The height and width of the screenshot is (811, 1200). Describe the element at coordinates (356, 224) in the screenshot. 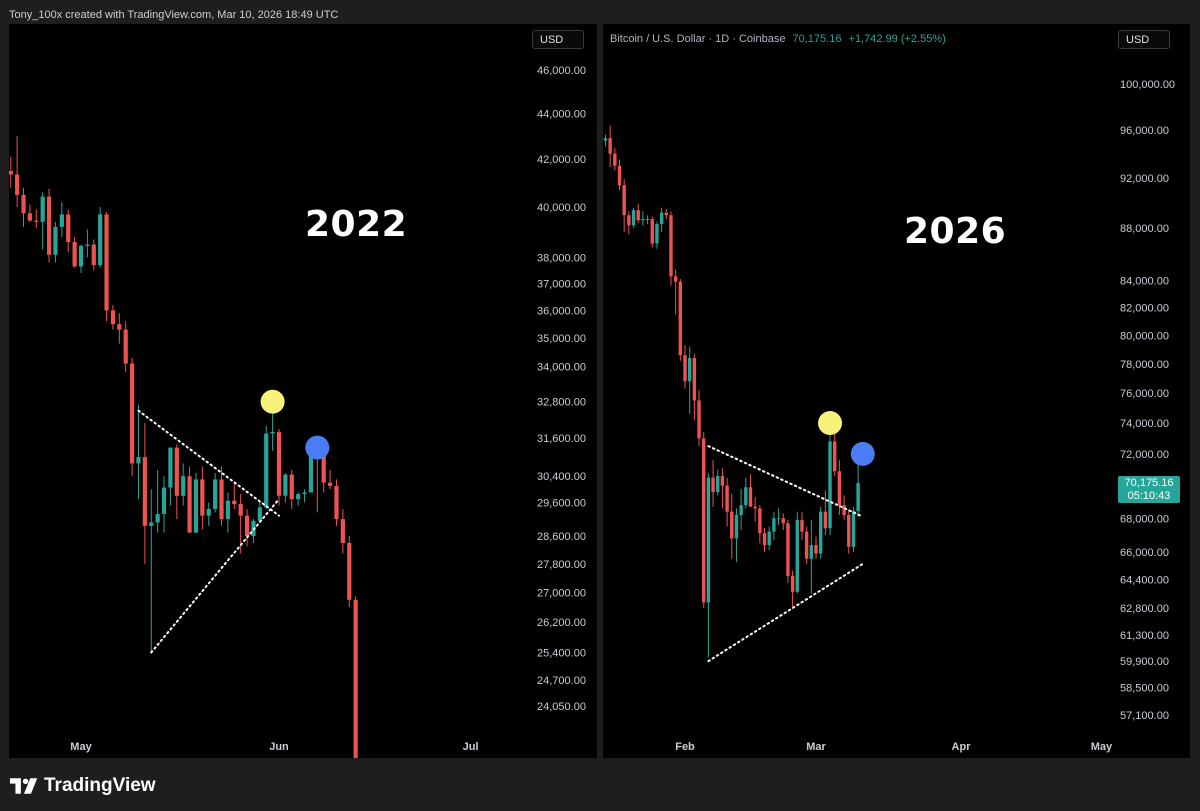

I see `year-annotation-2022: 2022` at that location.